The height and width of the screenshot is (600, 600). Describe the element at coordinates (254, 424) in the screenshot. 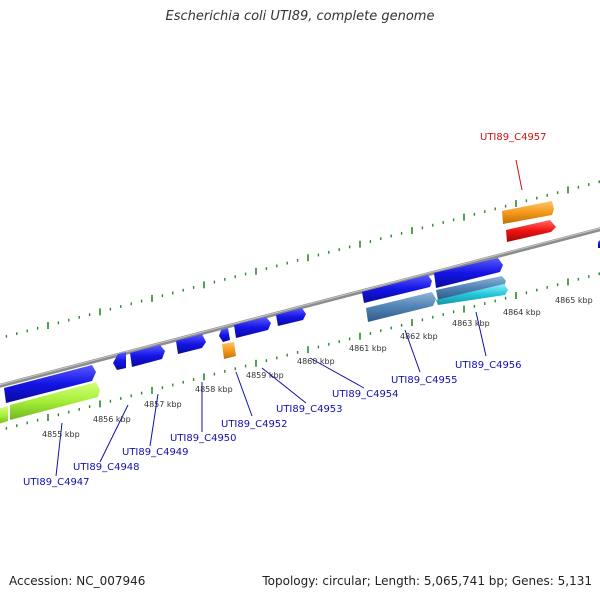

I see `gene-label: UTI89_C4952` at that location.